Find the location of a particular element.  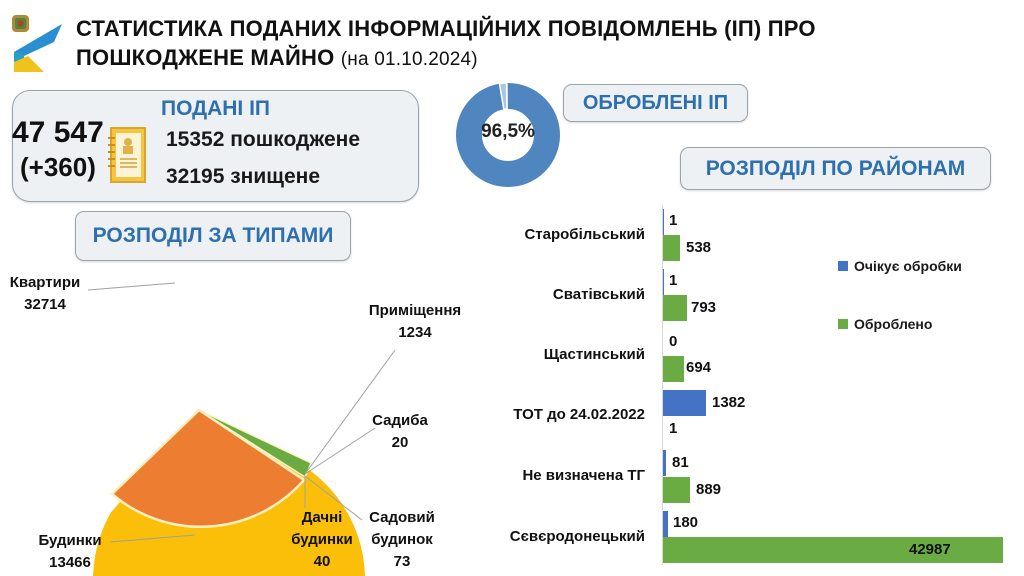

legend-done: Оброблено is located at coordinates (885, 324).